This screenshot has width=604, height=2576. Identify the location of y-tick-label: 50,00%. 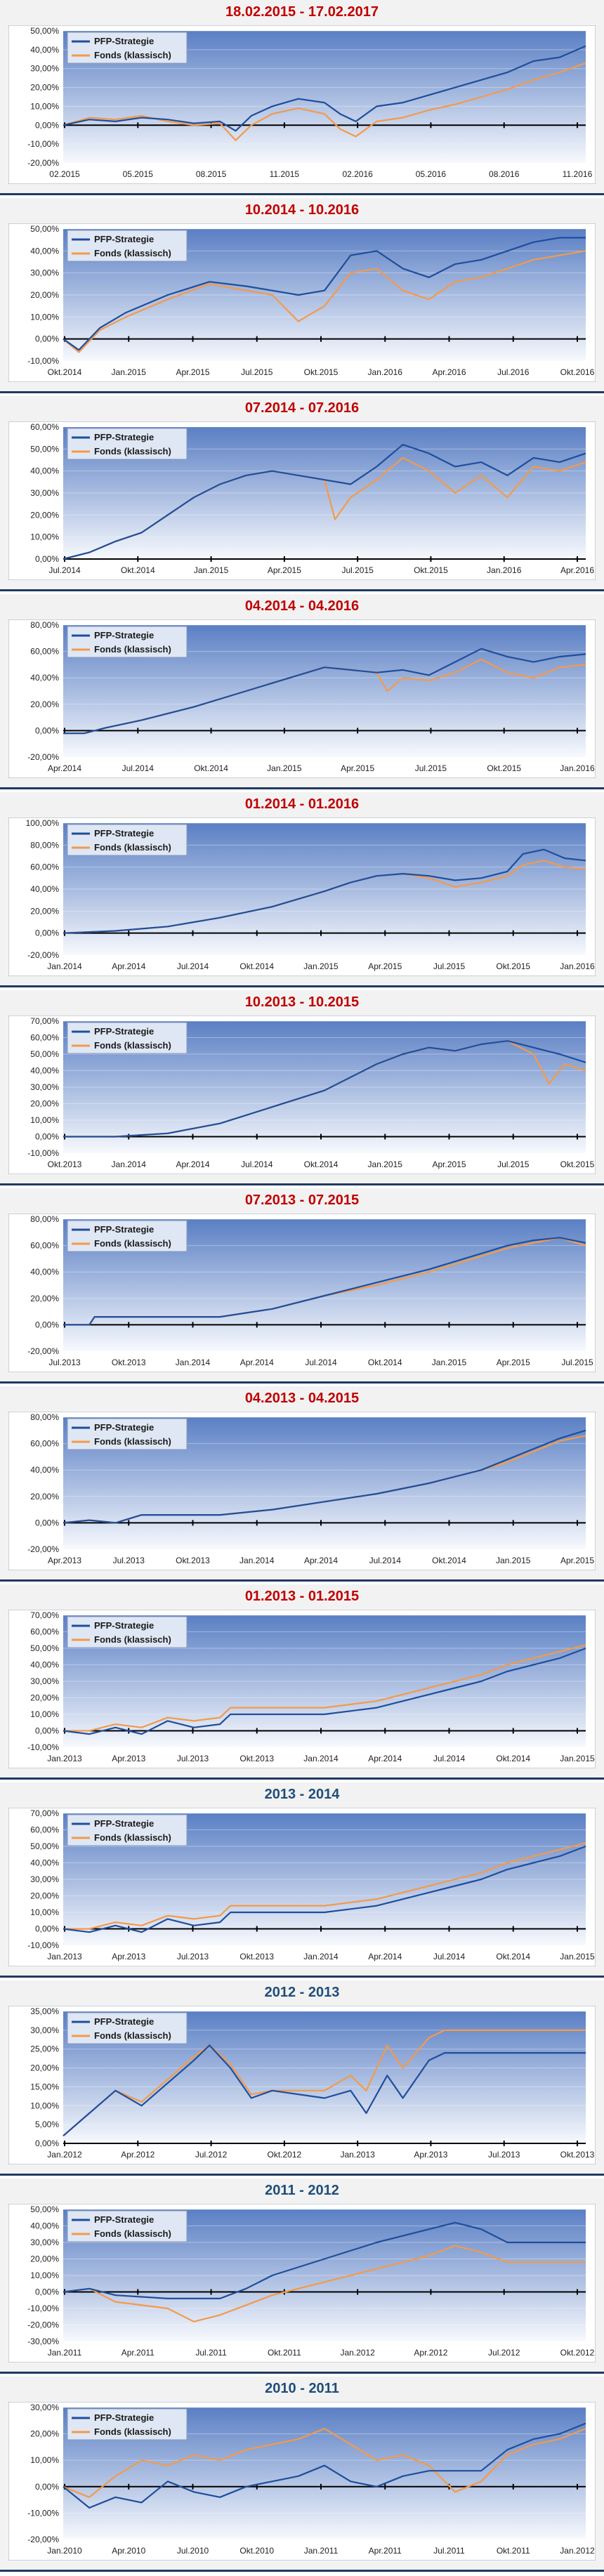
(44, 229).